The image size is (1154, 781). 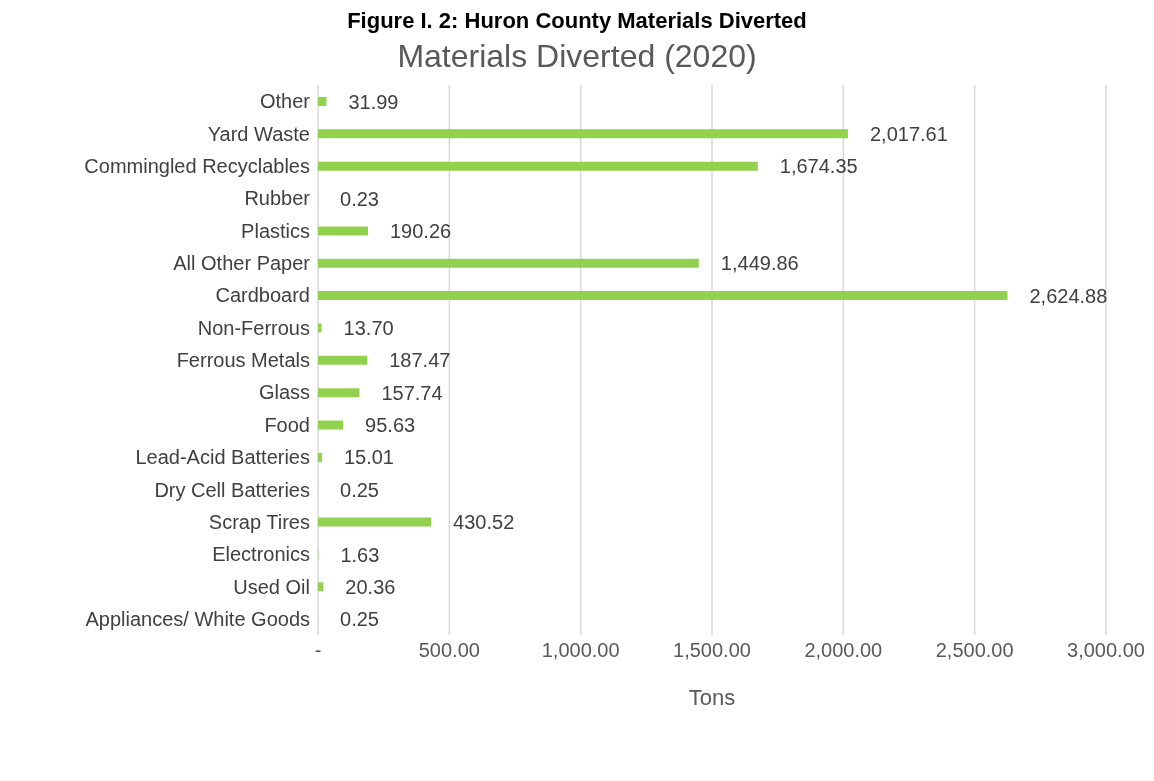 What do you see at coordinates (259, 521) in the screenshot?
I see `y-tick-label: Scrap Tires` at bounding box center [259, 521].